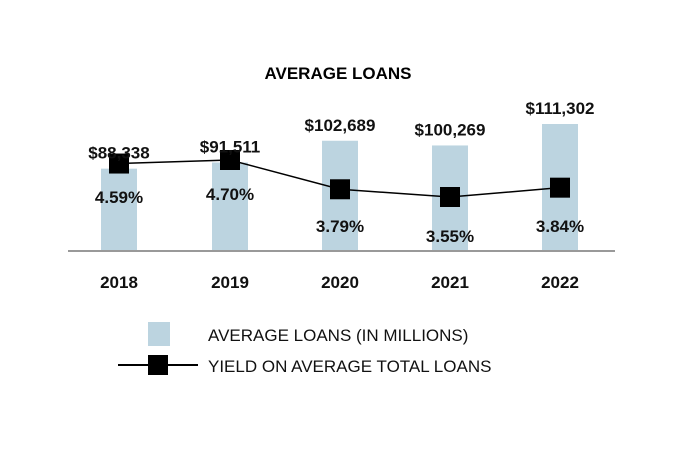 The image size is (680, 453). Describe the element at coordinates (559, 108) in the screenshot. I see `bar-value-label-2022: $111,302` at that location.